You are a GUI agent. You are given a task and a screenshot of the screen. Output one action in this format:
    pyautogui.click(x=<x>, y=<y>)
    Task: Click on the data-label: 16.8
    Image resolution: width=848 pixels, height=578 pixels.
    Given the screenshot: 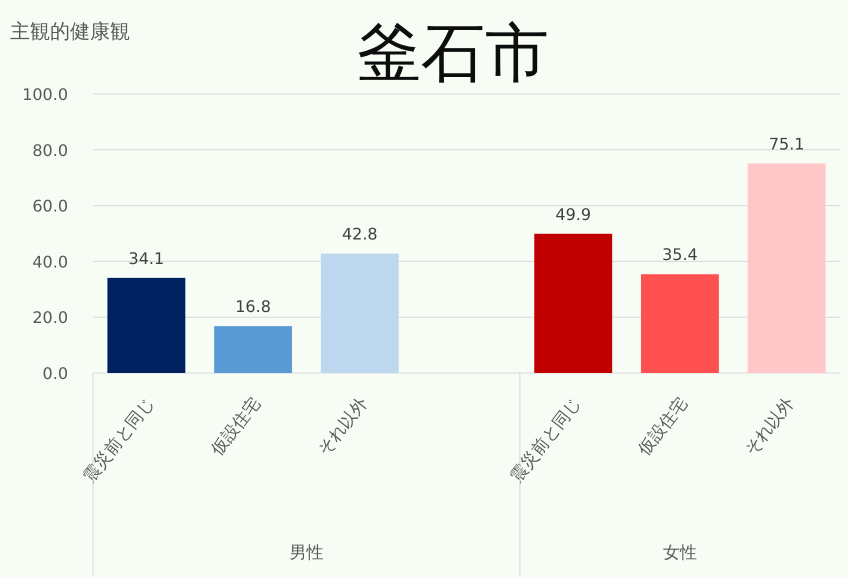 What is the action you would take?
    pyautogui.click(x=253, y=306)
    